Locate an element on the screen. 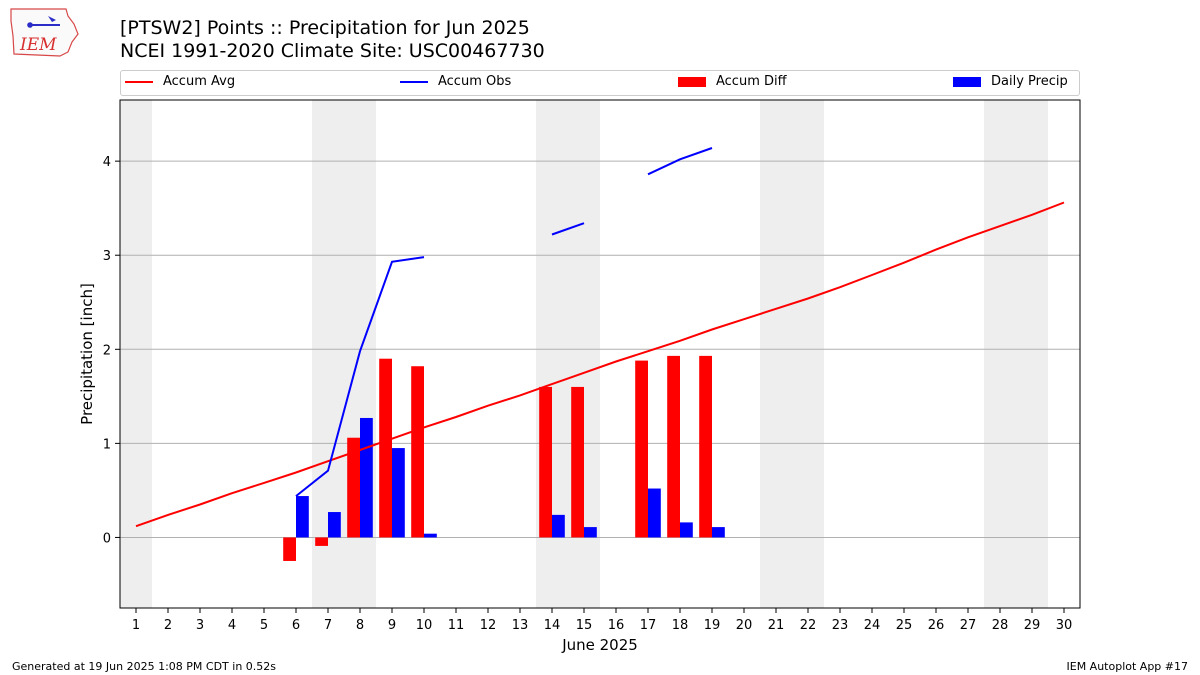 Image resolution: width=1200 pixels, height=675 pixels. x-tick-label-20: 20 is located at coordinates (744, 625).